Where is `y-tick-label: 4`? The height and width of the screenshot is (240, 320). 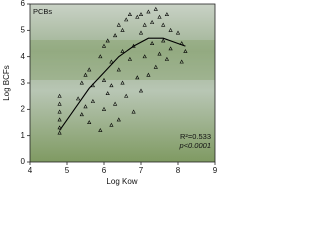
y-tick-label: 4 is located at coordinates (23, 56).